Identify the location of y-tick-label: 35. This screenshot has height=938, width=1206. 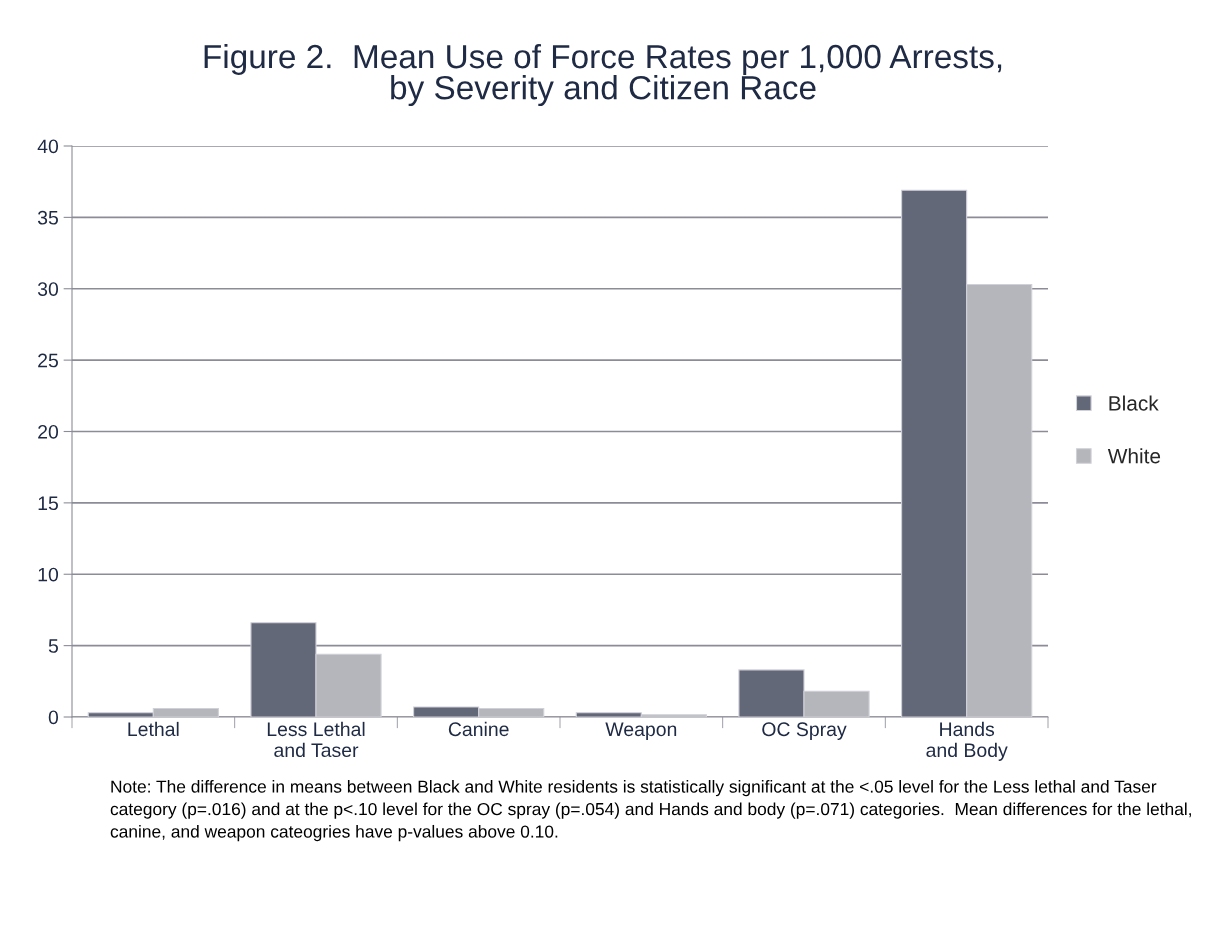
(47, 217).